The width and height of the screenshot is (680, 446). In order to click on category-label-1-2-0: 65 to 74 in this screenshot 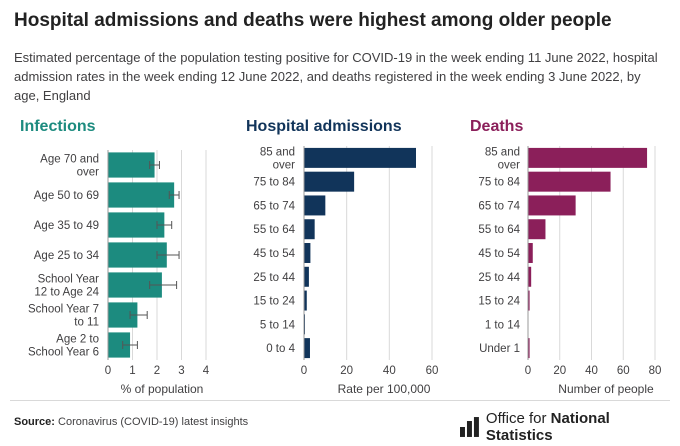, I will do `click(274, 206)`.